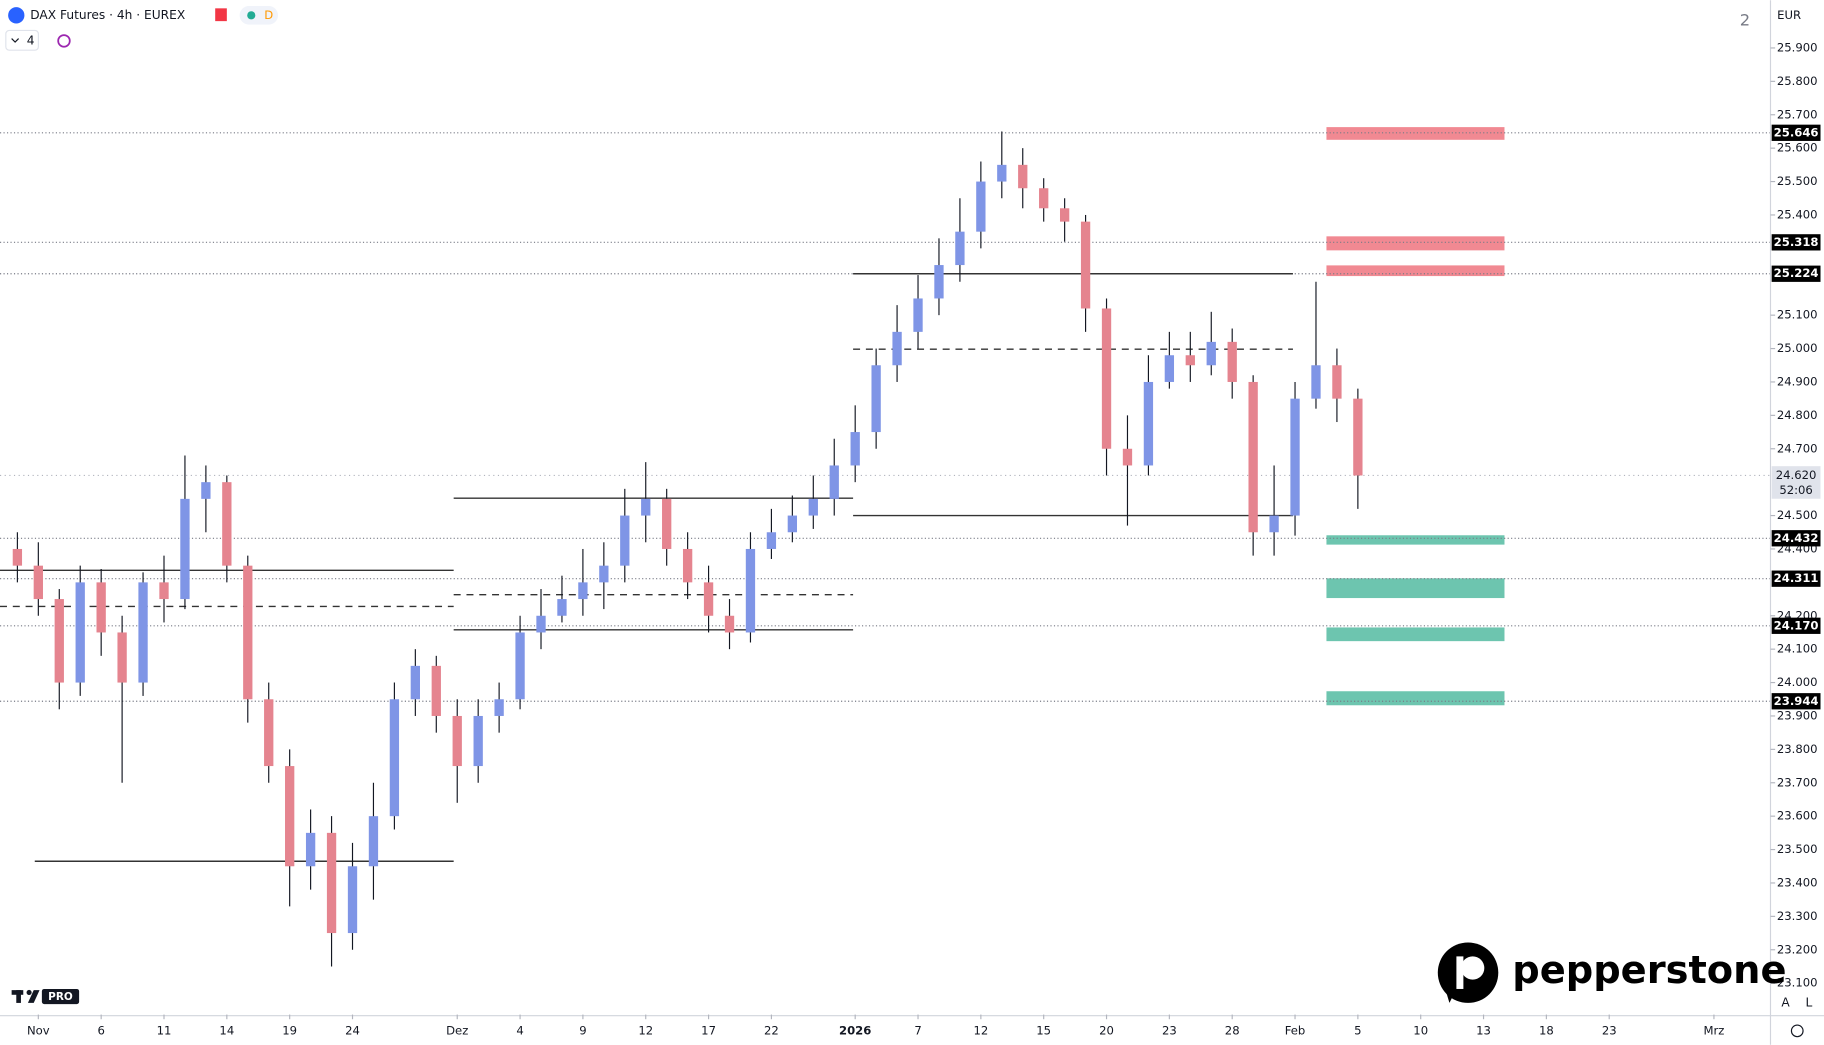  Describe the element at coordinates (519, 1030) in the screenshot. I see `x-tick-label: 4` at that location.